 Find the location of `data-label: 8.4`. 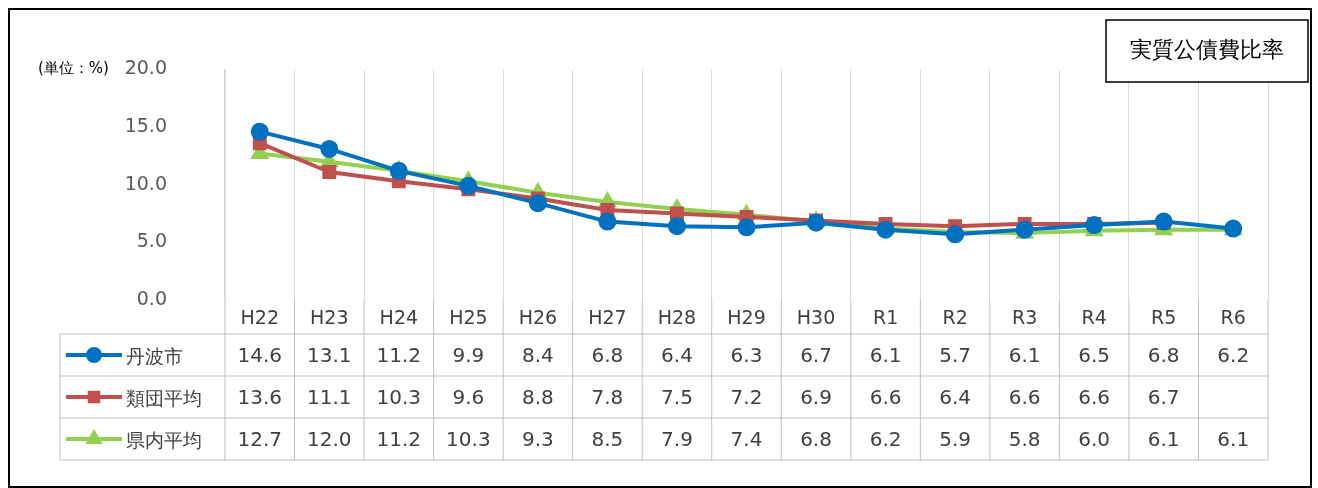

data-label: 8.4 is located at coordinates (538, 355).